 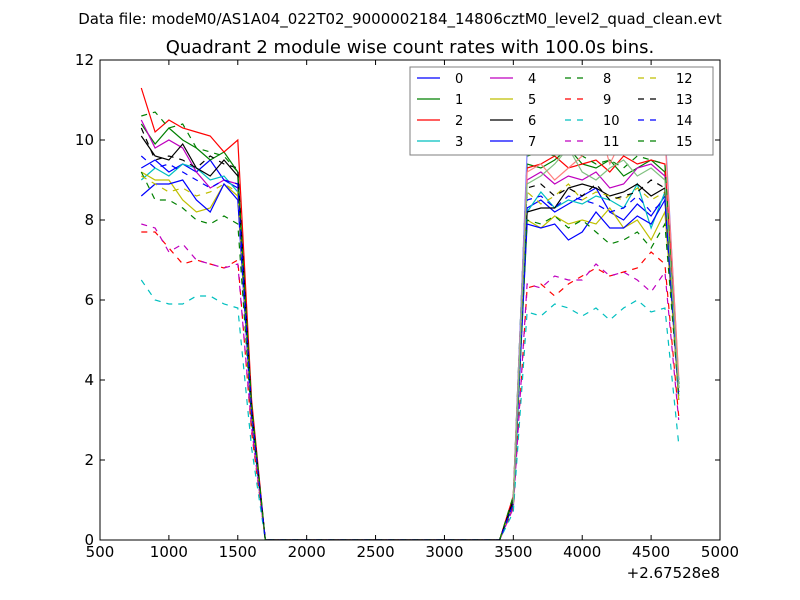 I want to click on legend-label-4: 4, so click(x=532, y=79).